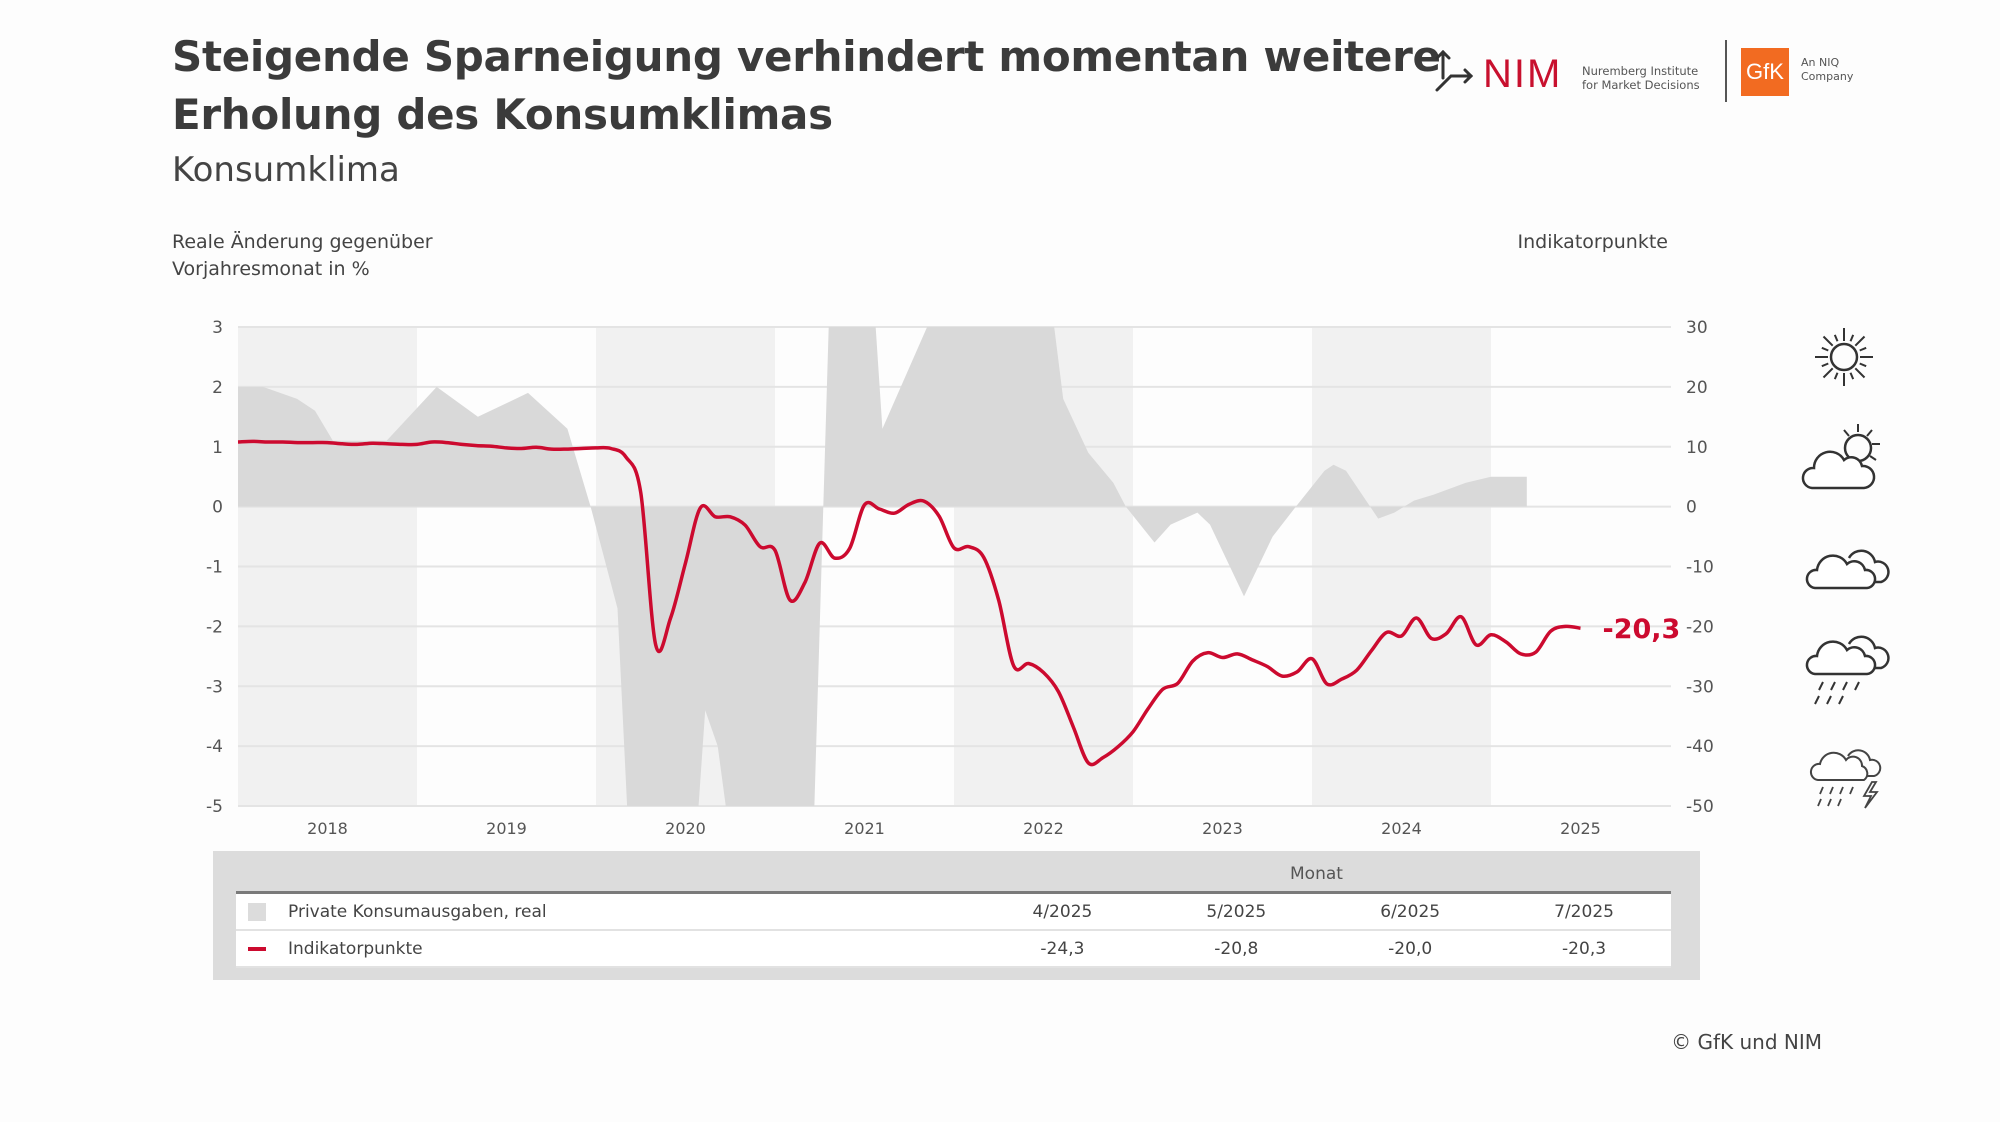  I want to click on left-tick-label: -4, so click(214, 747).